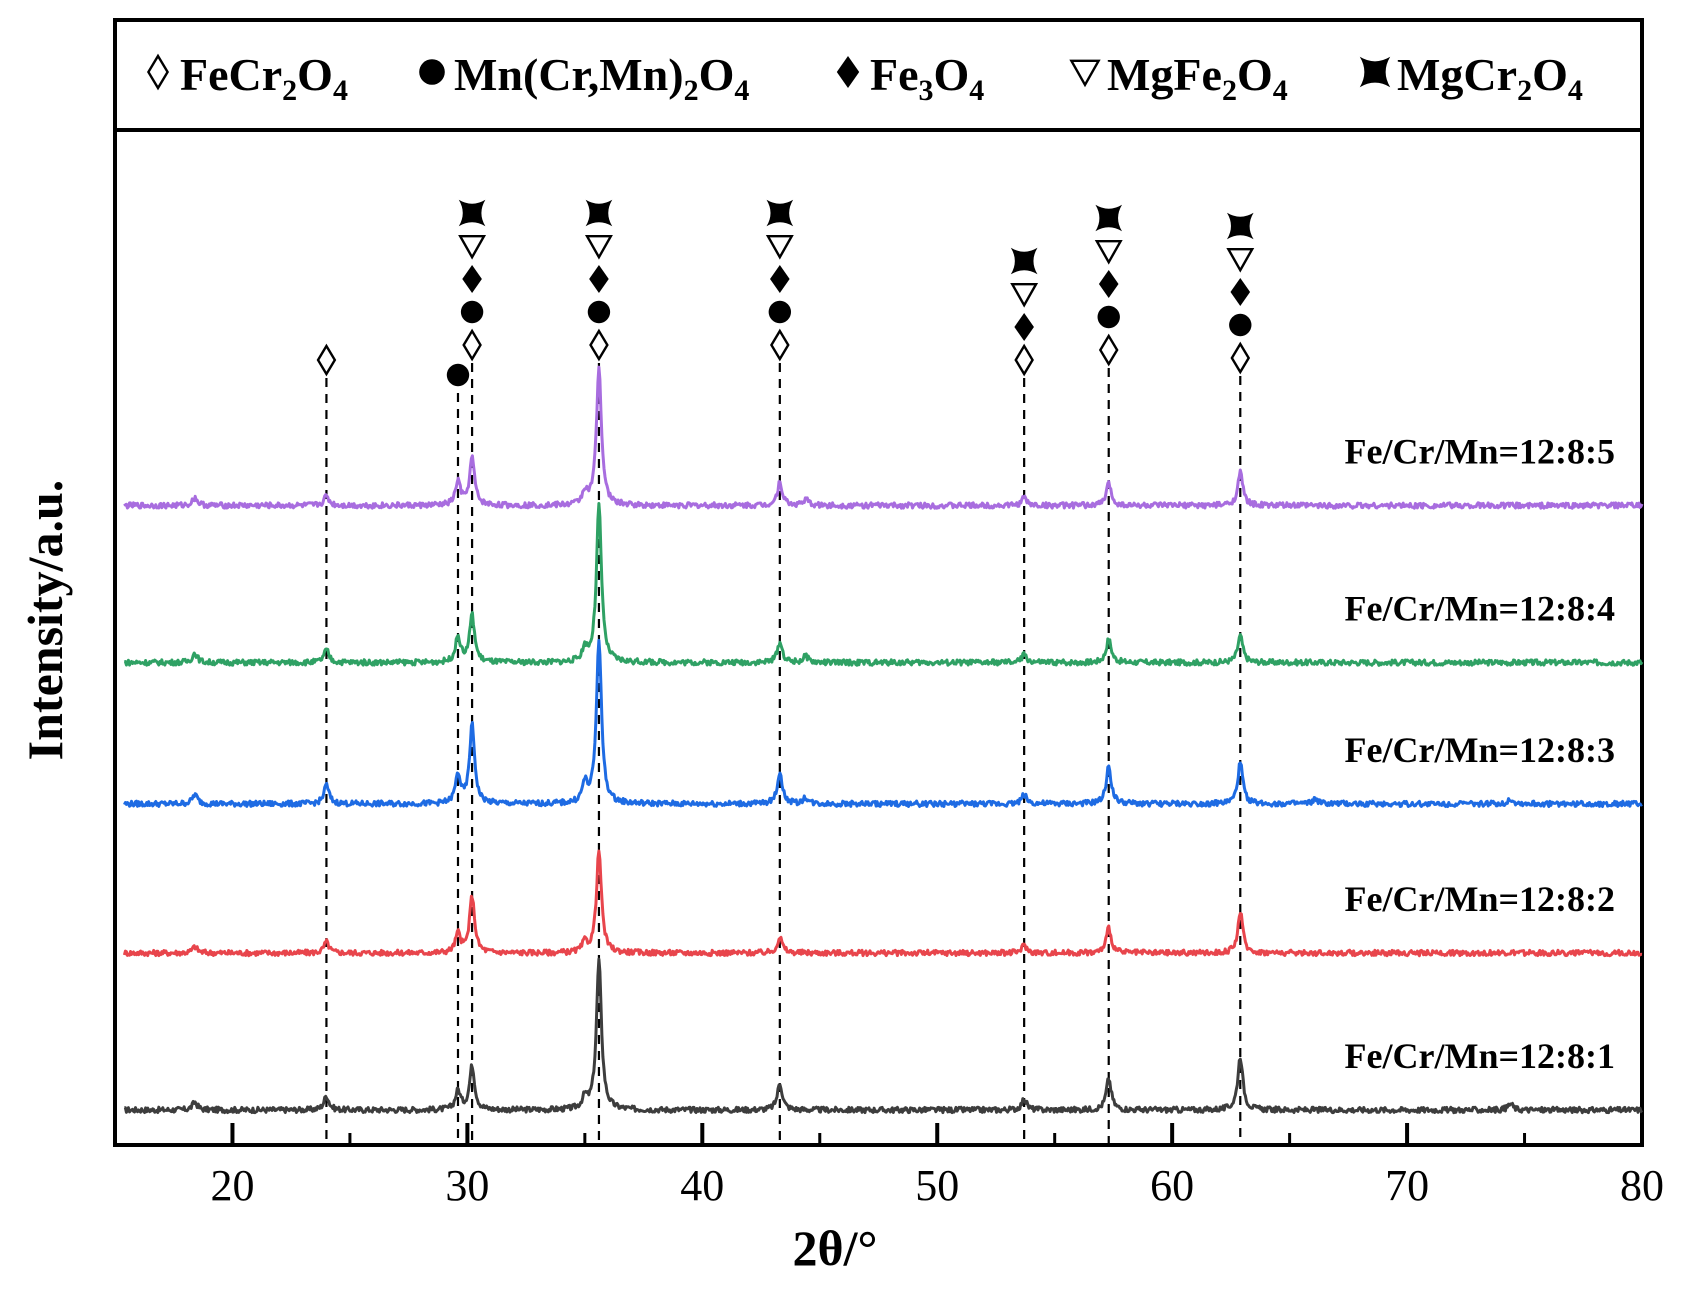  What do you see at coordinates (601, 78) in the screenshot?
I see `legend-label: Mn(Cr,Mn)2O4` at bounding box center [601, 78].